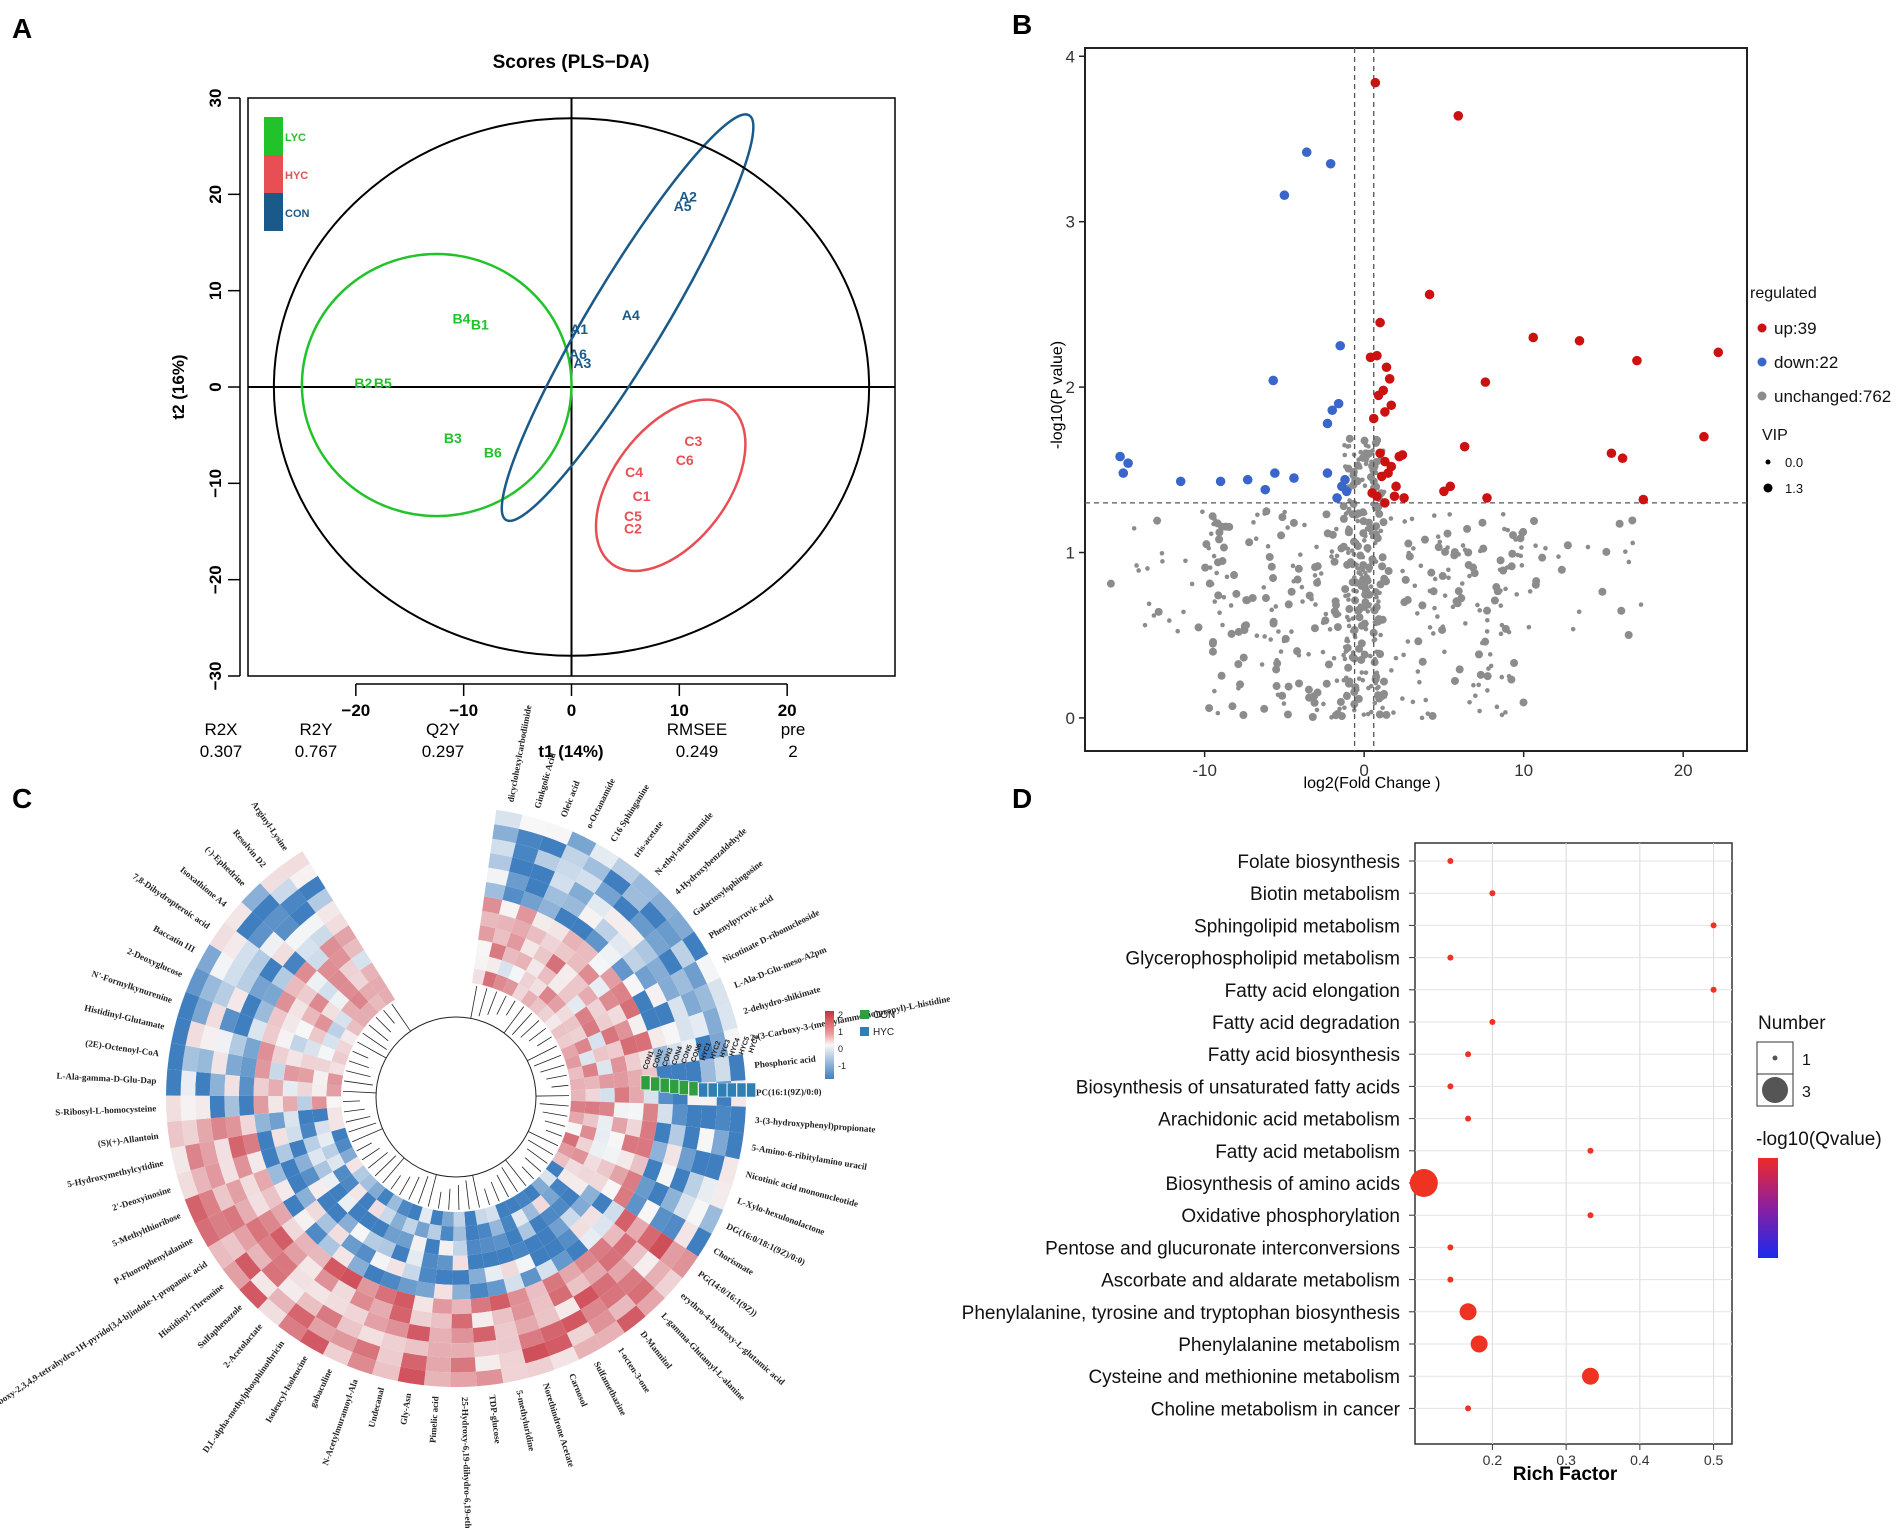 This screenshot has height=1528, width=1901. I want to click on panel-d-pathway-label: Fatty acid metabolism, so click(1307, 1152).